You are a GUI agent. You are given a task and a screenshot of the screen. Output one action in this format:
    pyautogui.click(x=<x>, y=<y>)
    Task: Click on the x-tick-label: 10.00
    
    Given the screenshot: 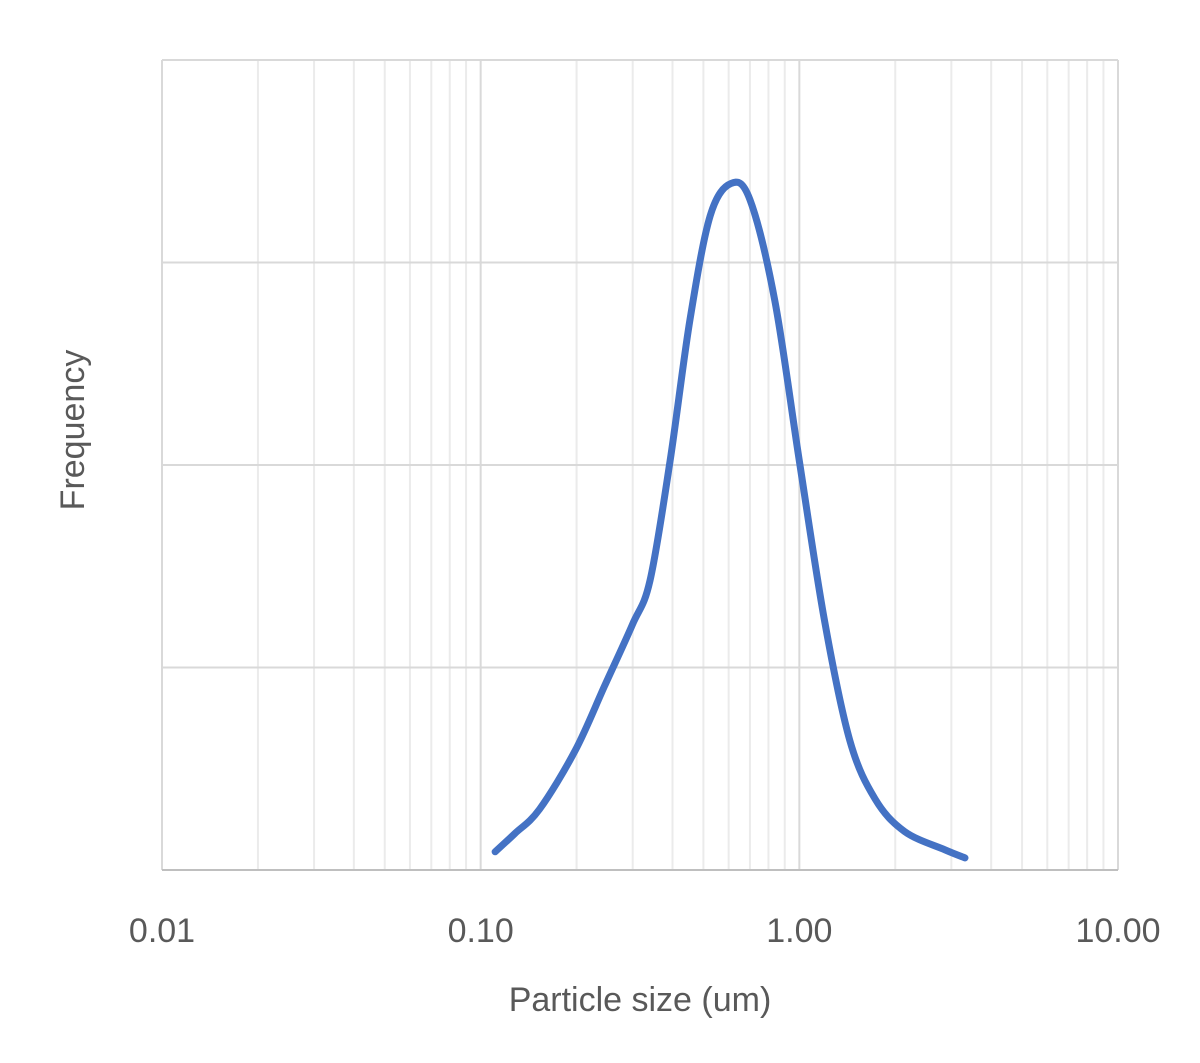 What is the action you would take?
    pyautogui.click(x=1117, y=931)
    